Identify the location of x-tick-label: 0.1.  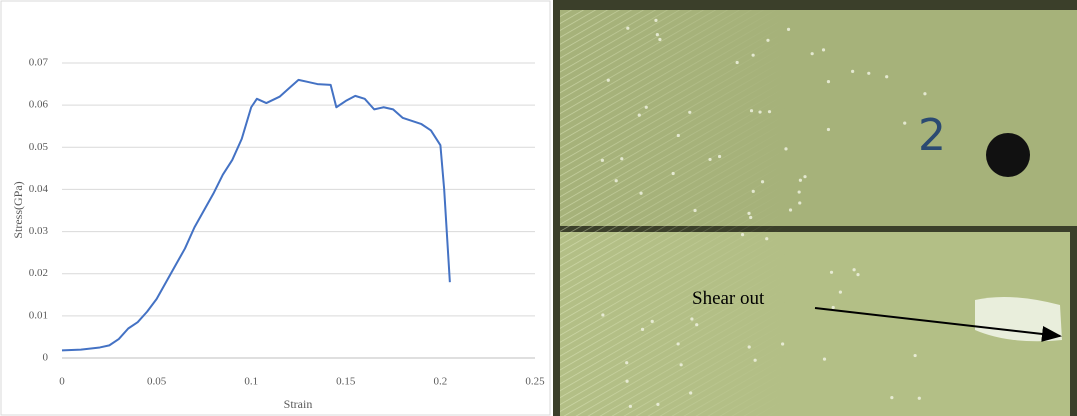
(251, 382).